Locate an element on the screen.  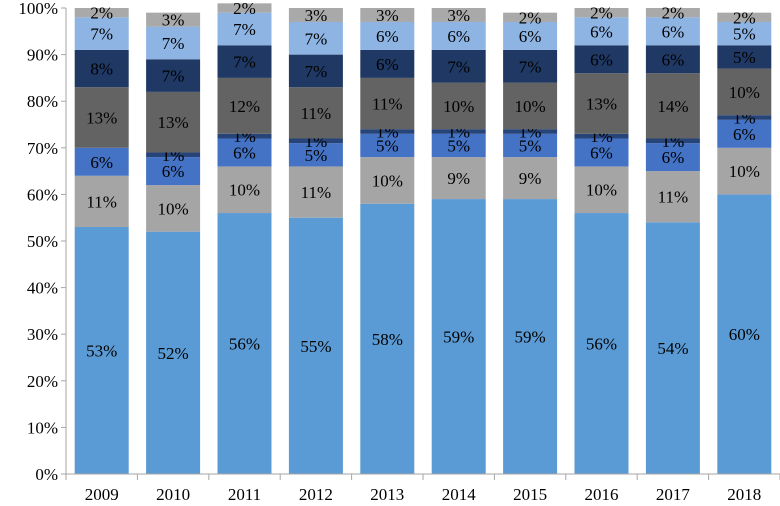
data-label: 58% is located at coordinates (387, 339).